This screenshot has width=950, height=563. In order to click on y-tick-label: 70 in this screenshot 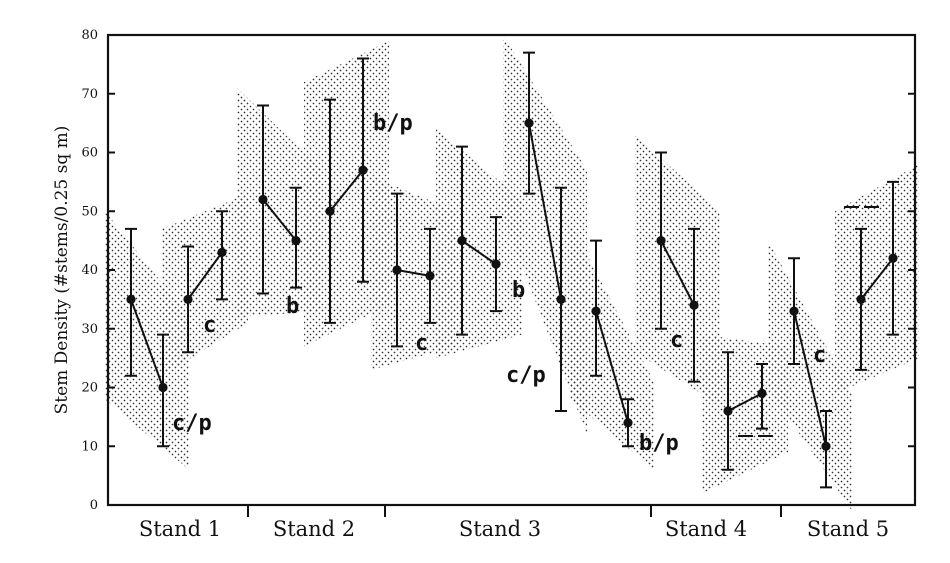, I will do `click(89, 94)`.